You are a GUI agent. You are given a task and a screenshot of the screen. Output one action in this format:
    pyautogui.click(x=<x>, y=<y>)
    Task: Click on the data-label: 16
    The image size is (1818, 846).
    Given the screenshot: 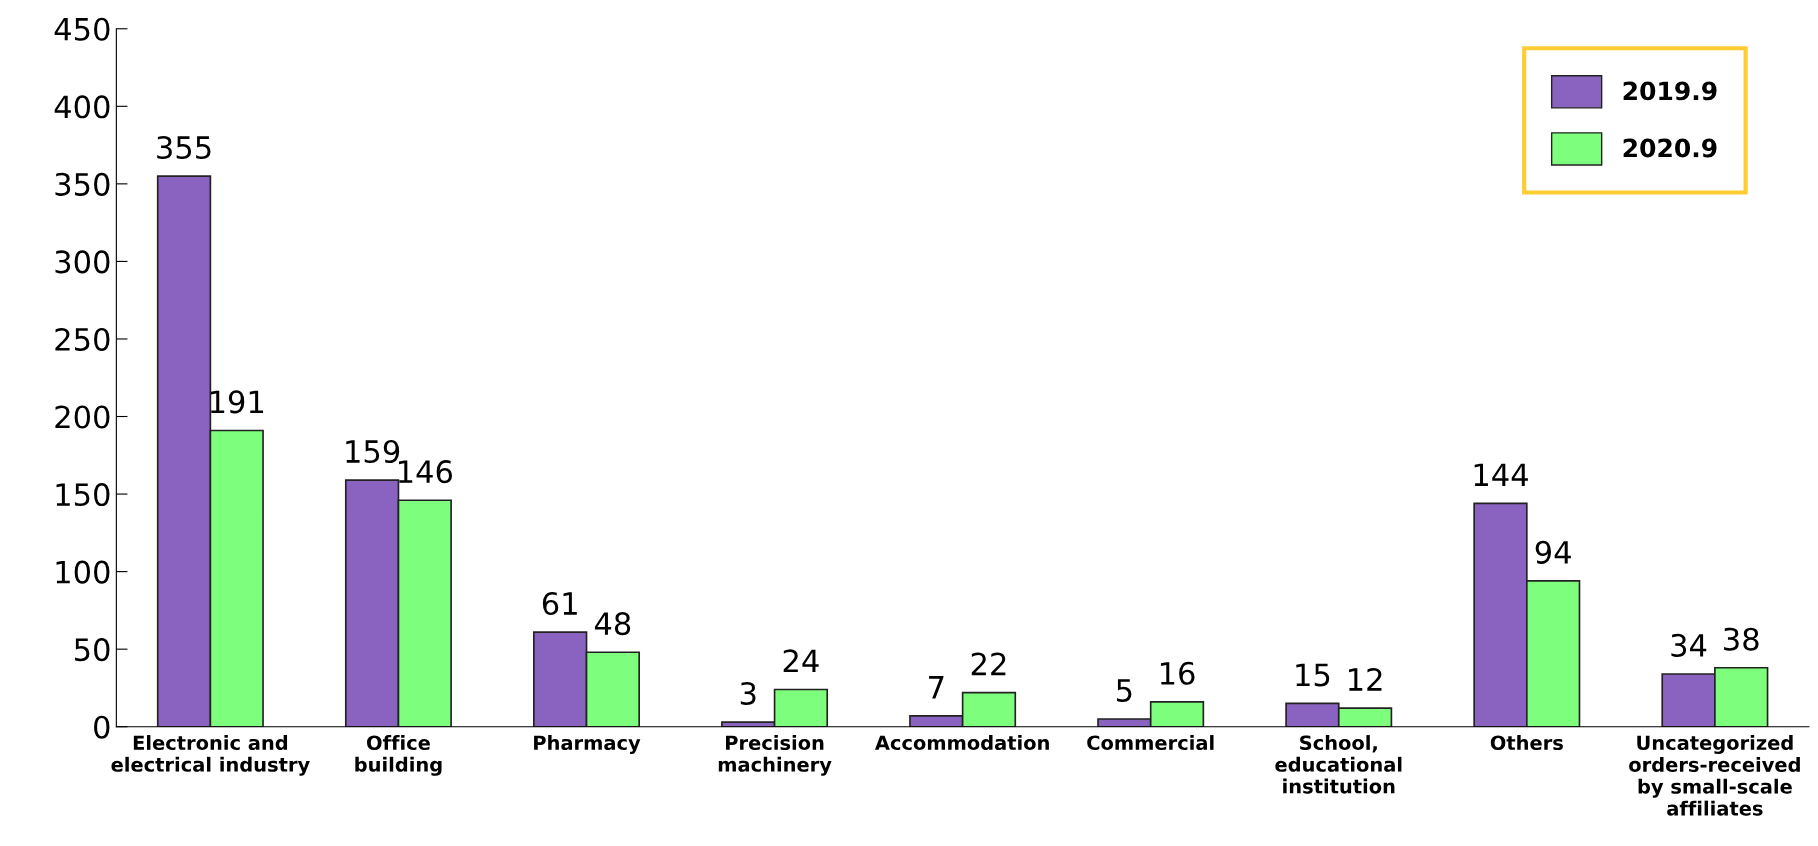 What is the action you would take?
    pyautogui.click(x=1177, y=673)
    